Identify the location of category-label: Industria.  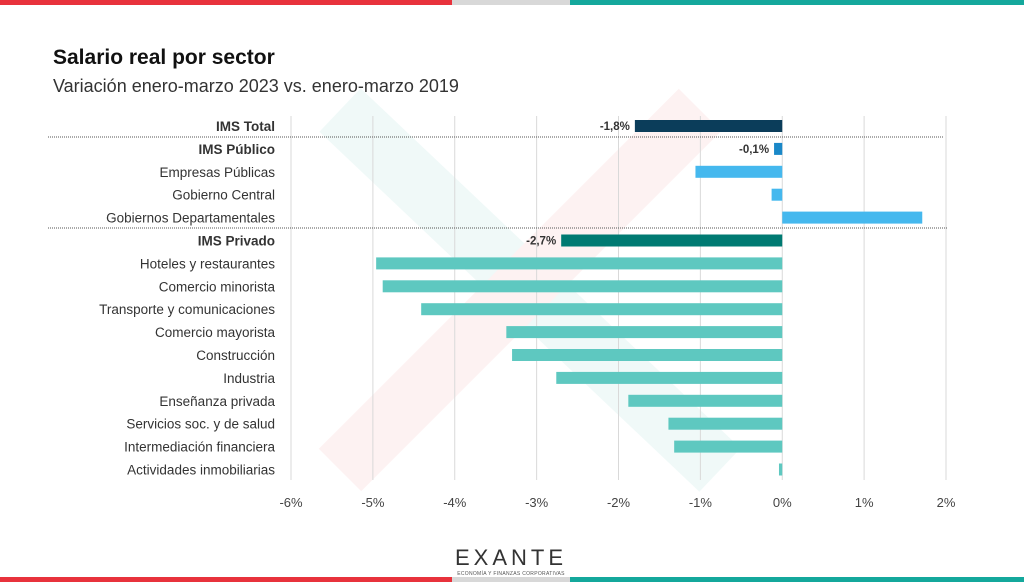
(249, 378).